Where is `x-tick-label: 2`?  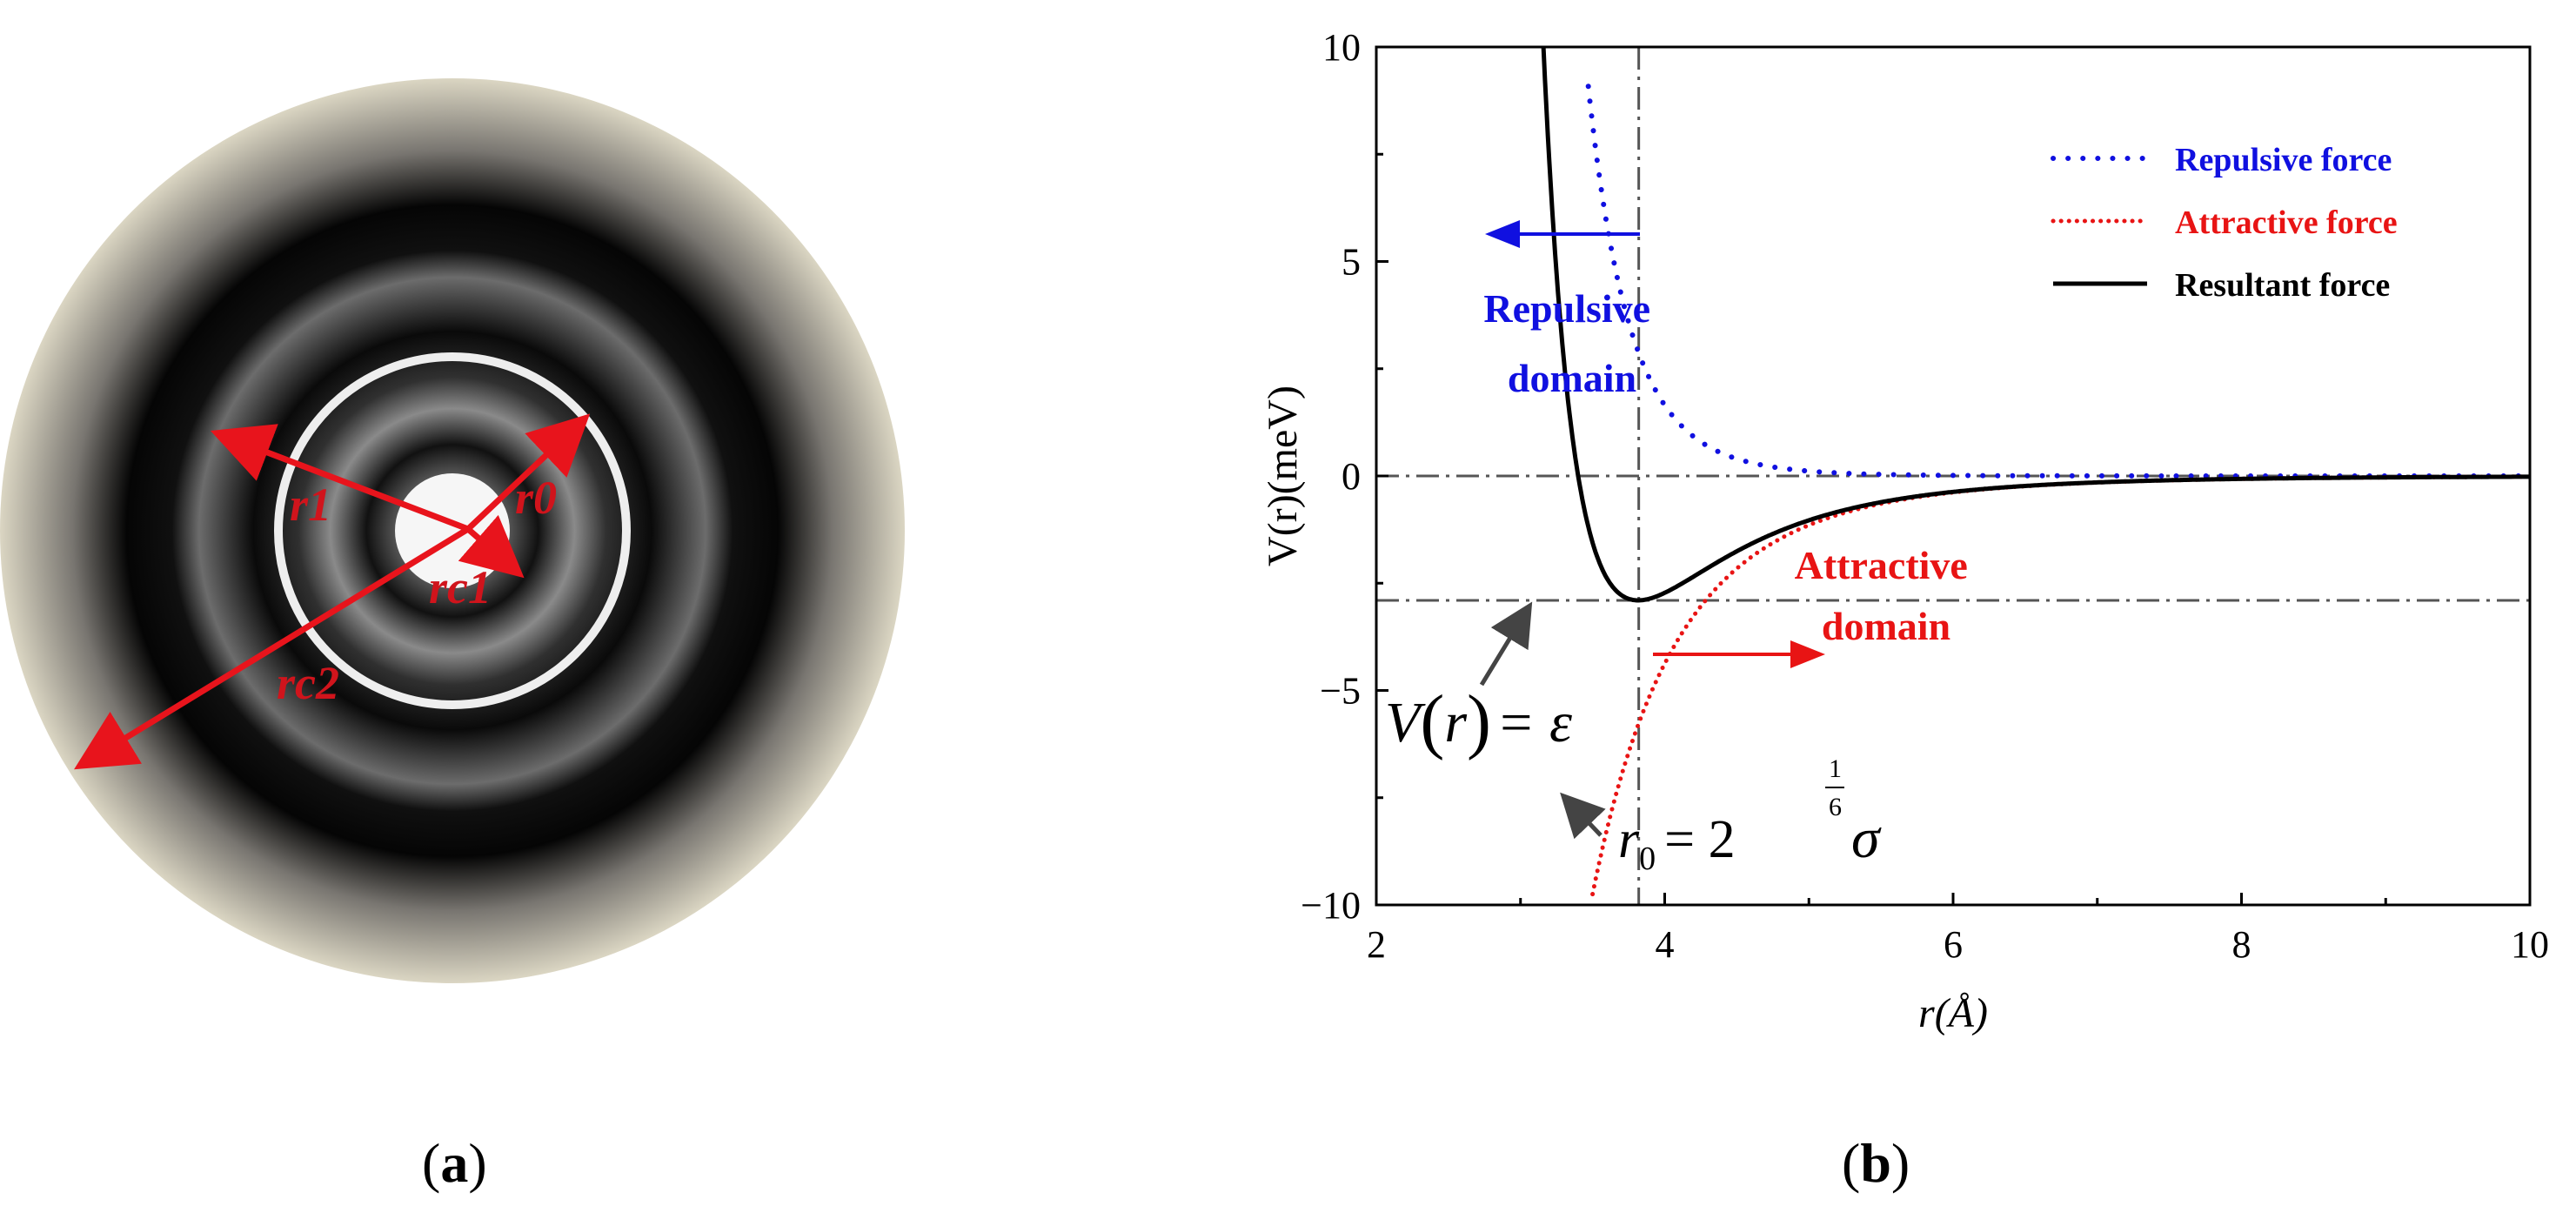
x-tick-label: 2 is located at coordinates (1376, 945).